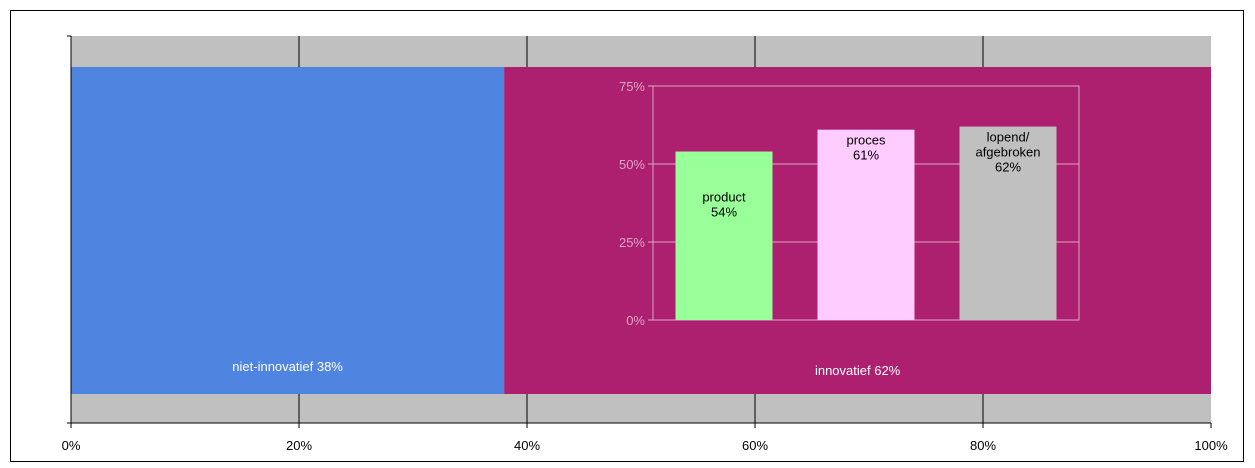  What do you see at coordinates (635, 320) in the screenshot?
I see `inset-y-tick-label: 0%` at bounding box center [635, 320].